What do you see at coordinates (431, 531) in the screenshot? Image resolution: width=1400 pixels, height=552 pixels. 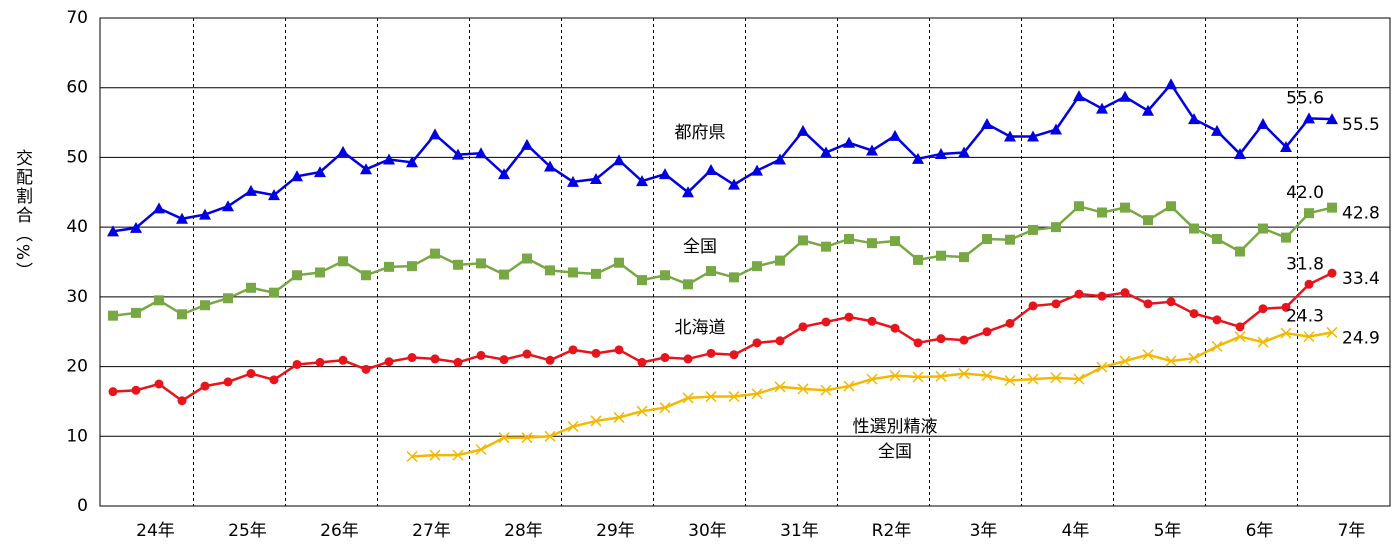 I see `x-tick-label: 27年` at bounding box center [431, 531].